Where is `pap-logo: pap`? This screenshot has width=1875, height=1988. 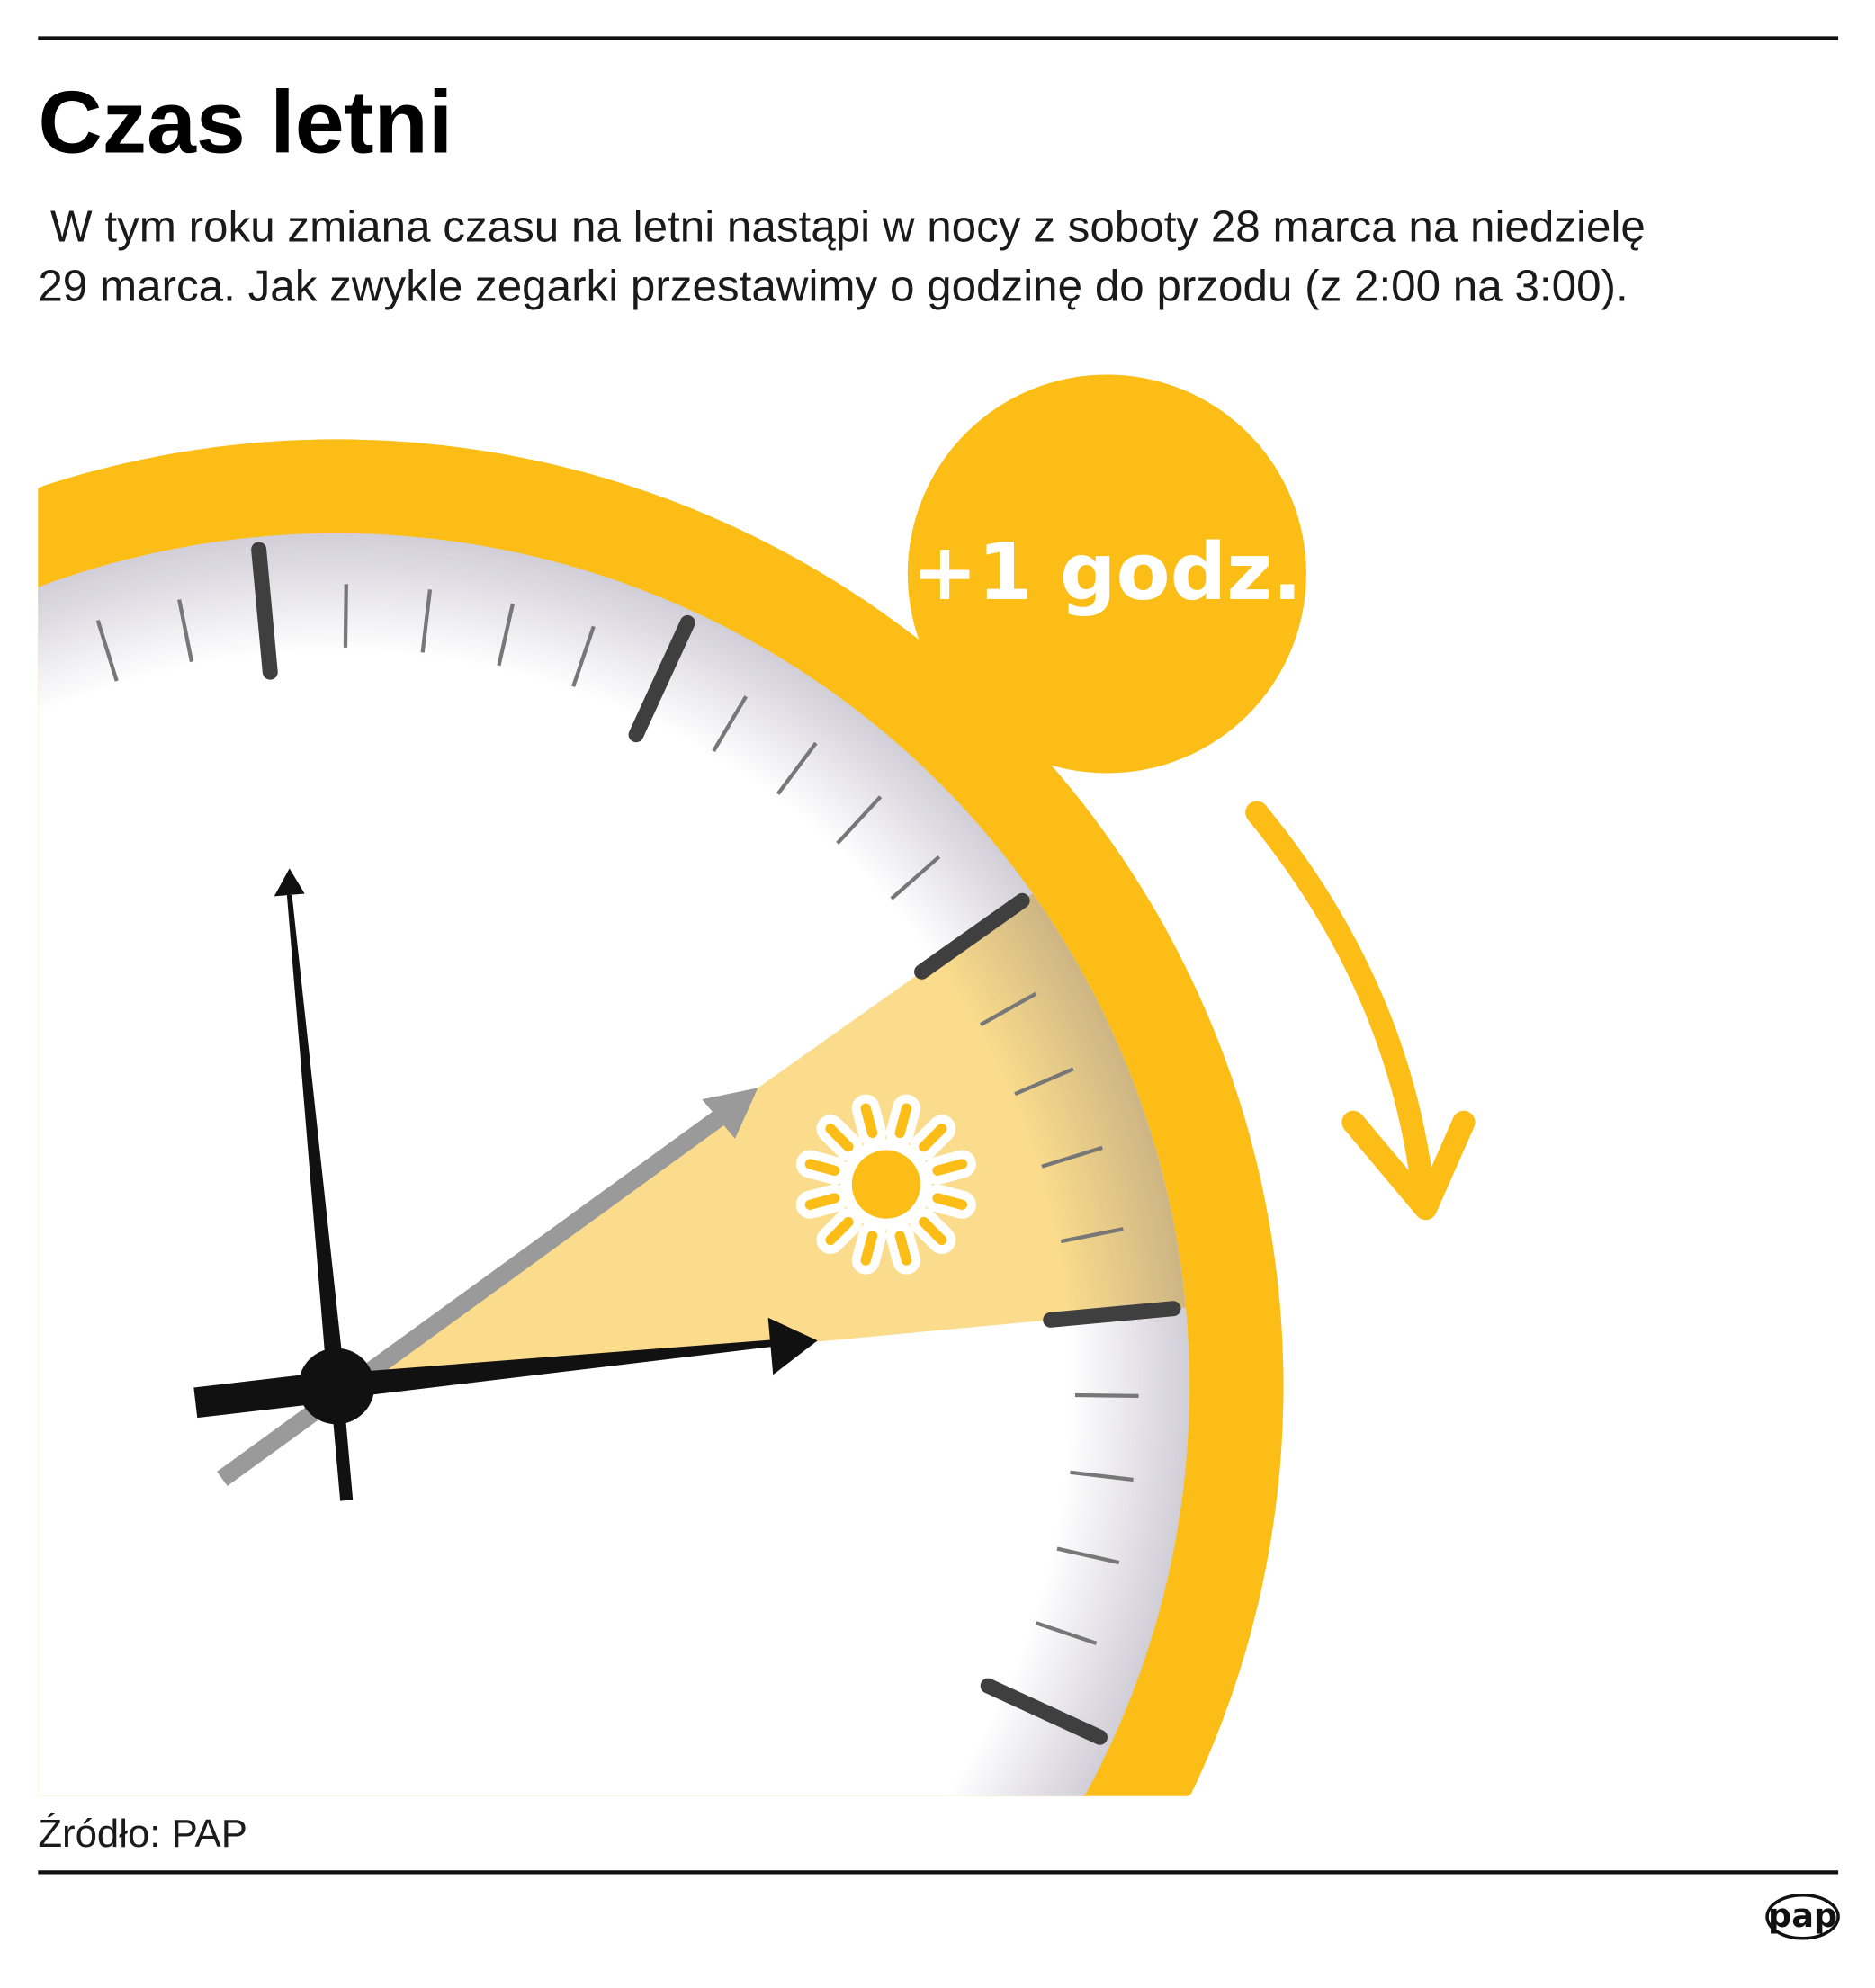 pap-logo: pap is located at coordinates (1802, 1917).